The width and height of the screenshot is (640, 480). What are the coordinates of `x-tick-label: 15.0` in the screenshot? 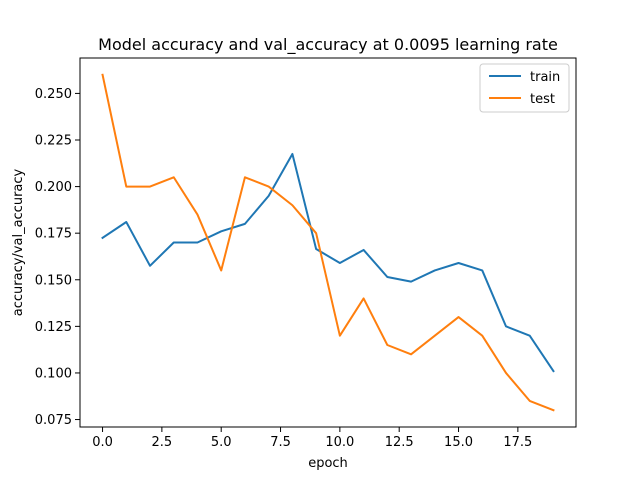 It's located at (458, 442).